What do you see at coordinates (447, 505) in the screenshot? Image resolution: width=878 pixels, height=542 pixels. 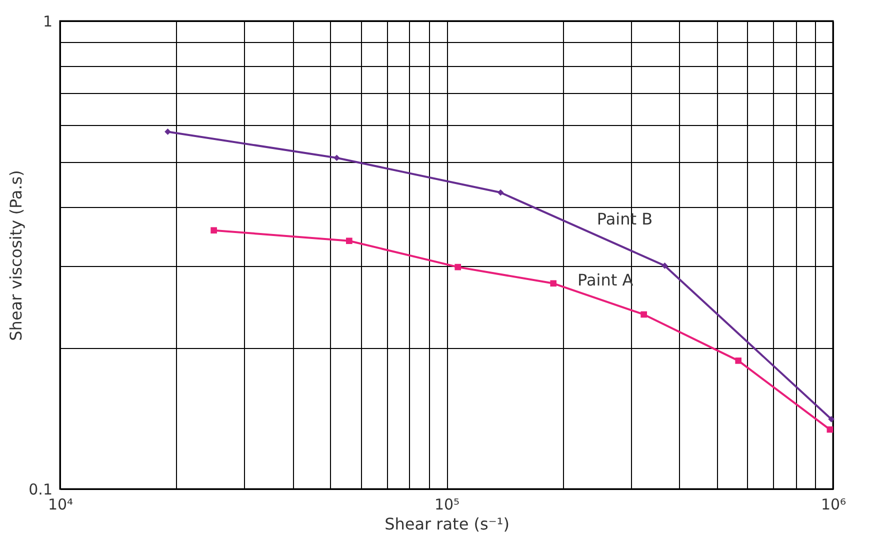 I see `x-tick-label: 10⁵` at bounding box center [447, 505].